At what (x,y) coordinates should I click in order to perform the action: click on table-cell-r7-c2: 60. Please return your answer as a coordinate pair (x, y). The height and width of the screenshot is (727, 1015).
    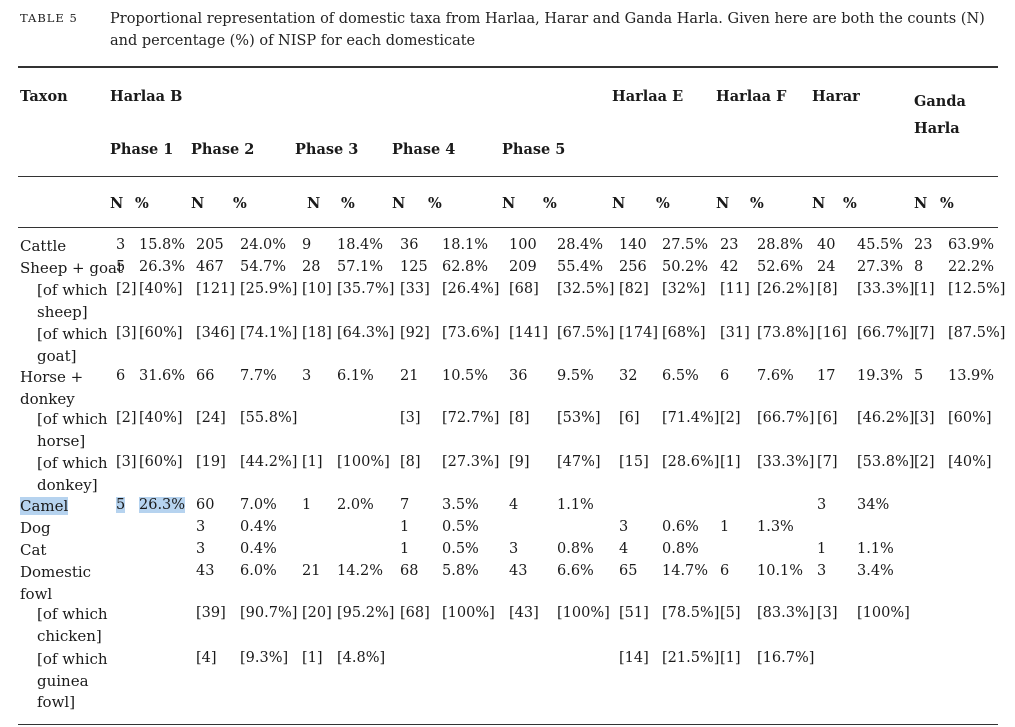
    Looking at the image, I should click on (205, 505).